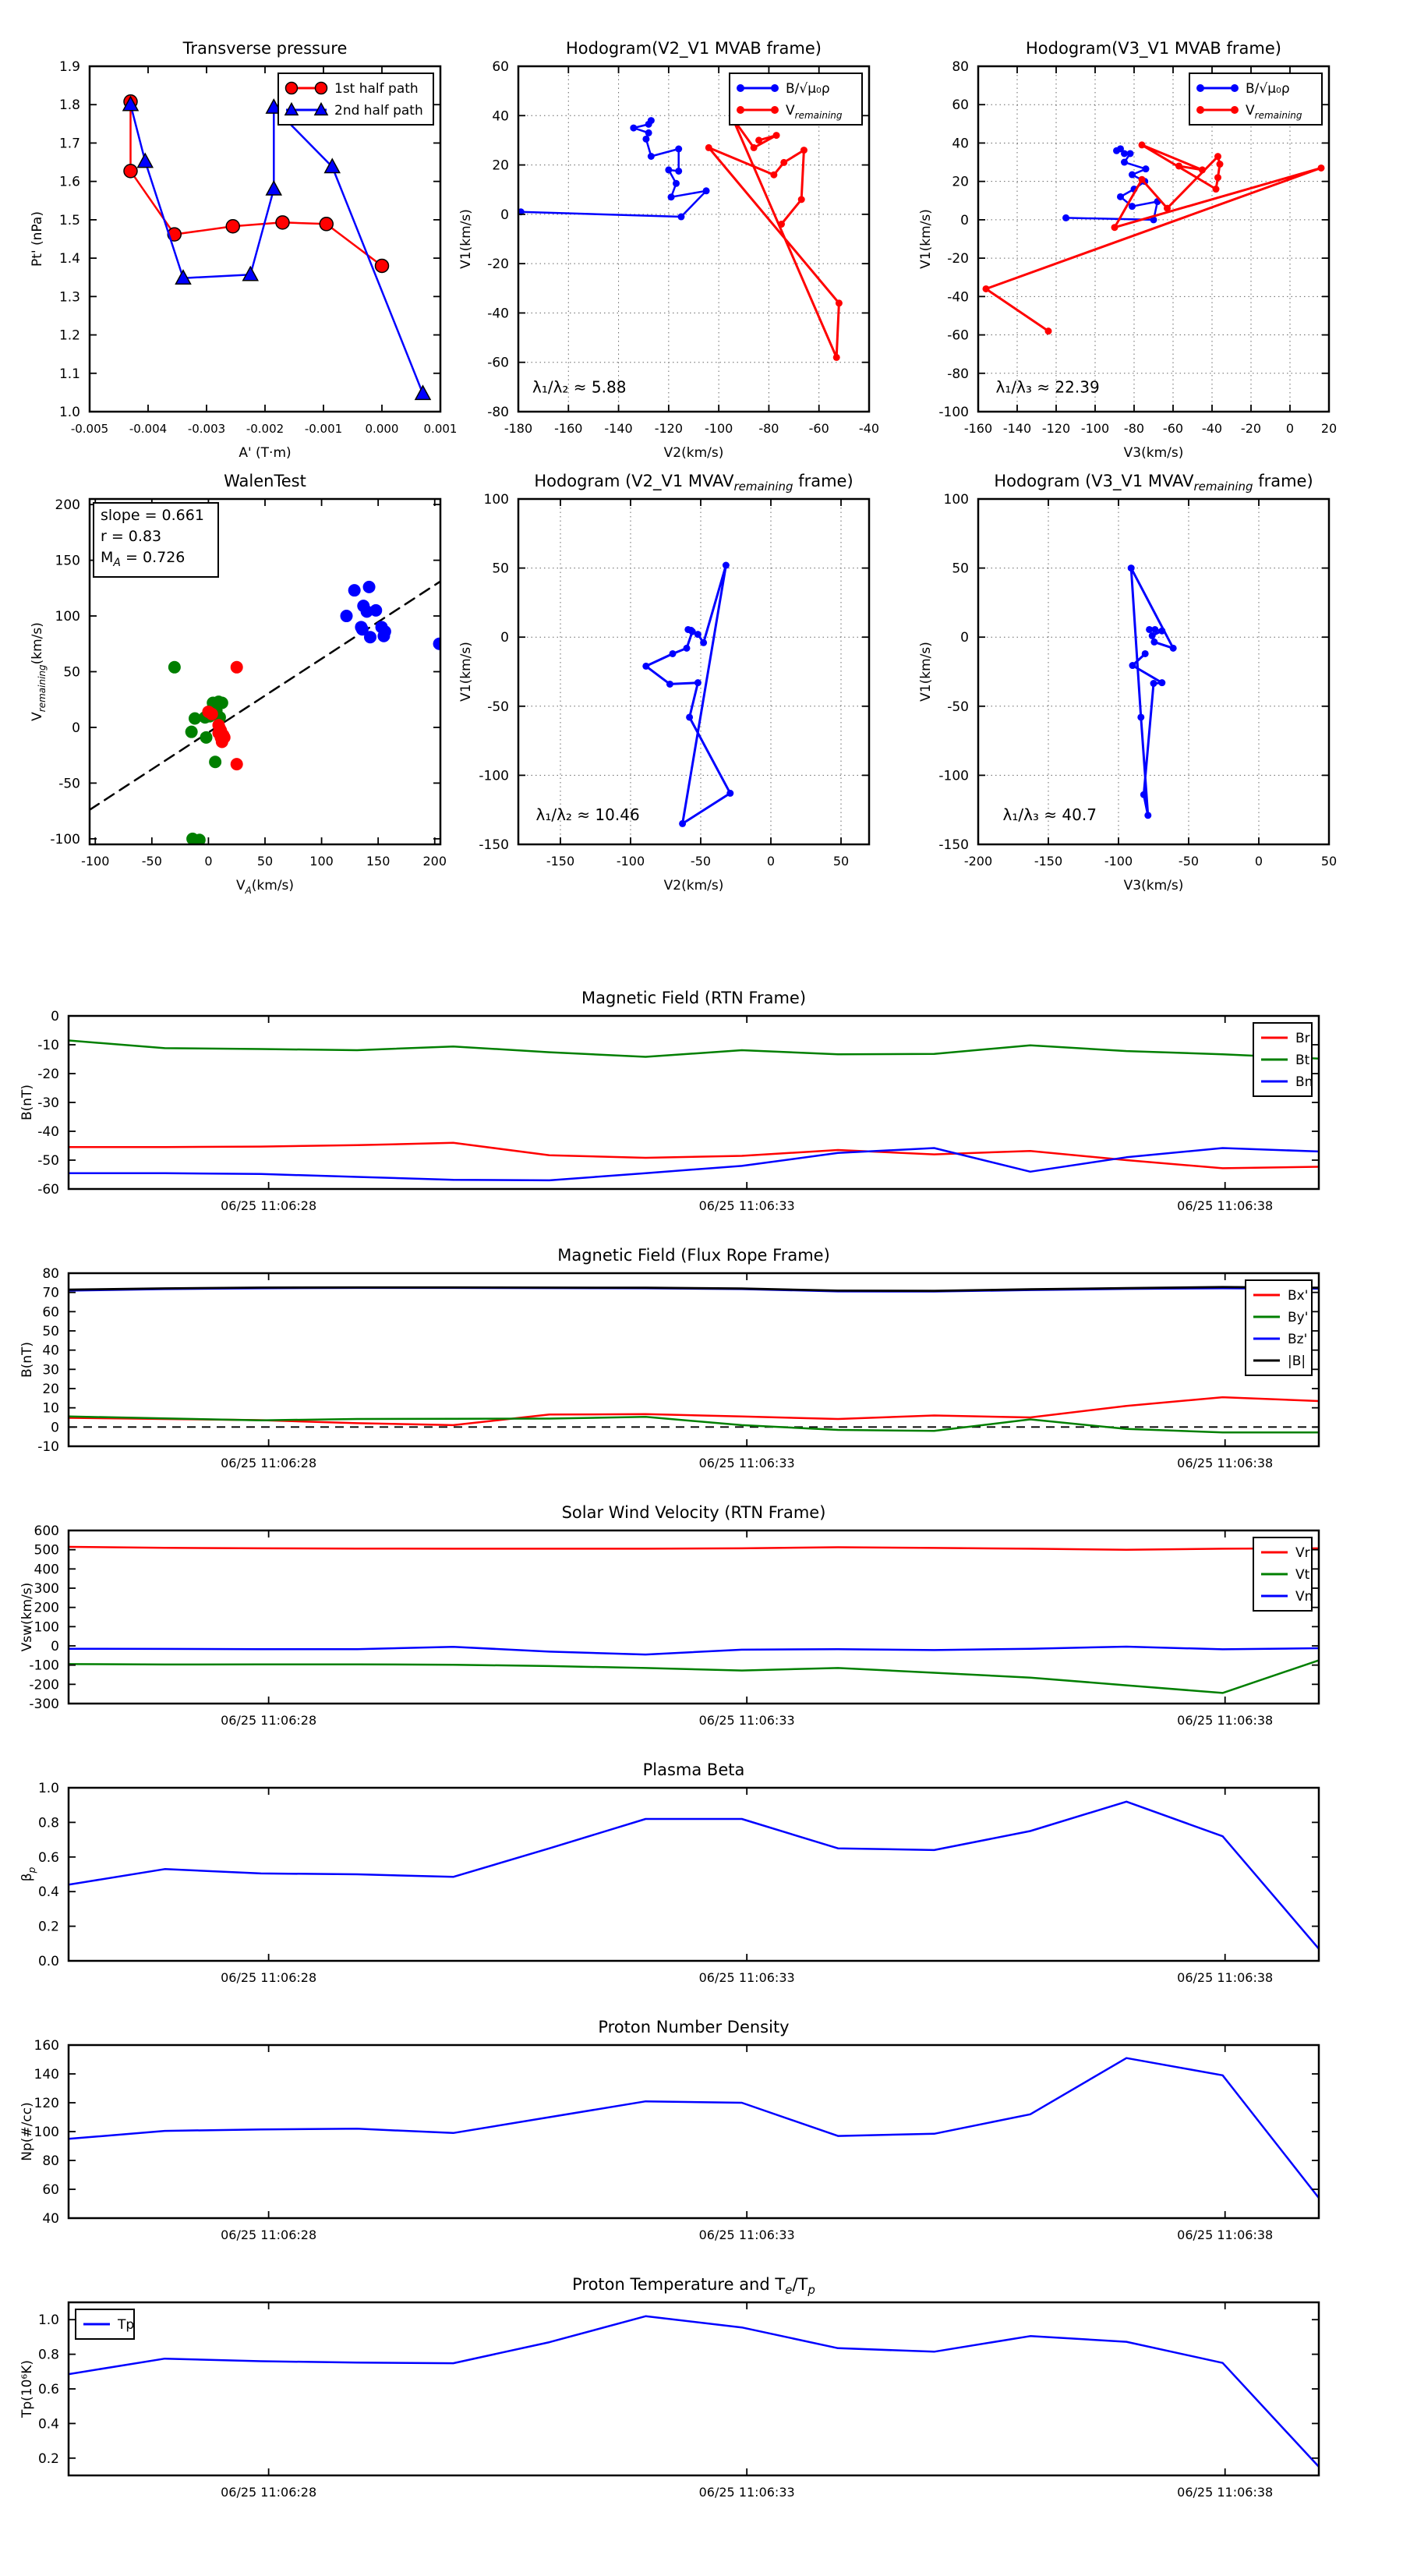 The image size is (1403, 2576). I want to click on y-tick-label: -60, so click(48, 1190).